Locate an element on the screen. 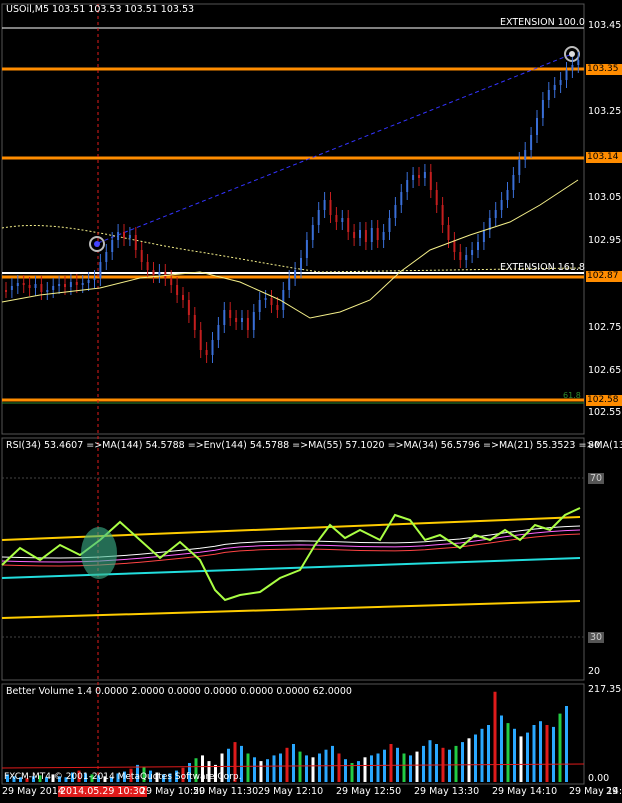 The height and width of the screenshot is (803, 622). price-axis-label: 102.65 is located at coordinates (605, 370).